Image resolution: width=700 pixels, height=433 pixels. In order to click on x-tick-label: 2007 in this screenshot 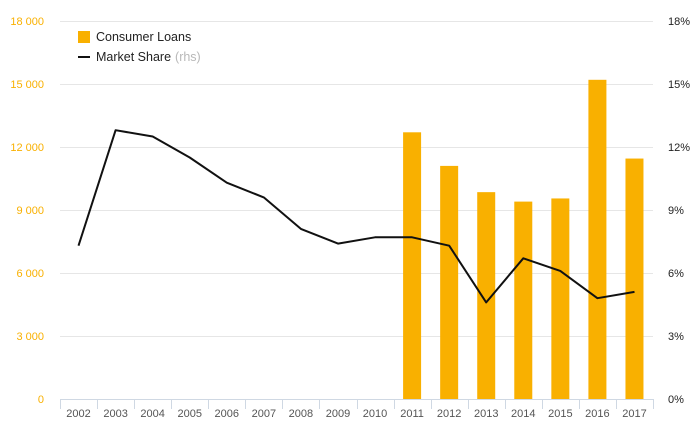, I will do `click(264, 414)`.